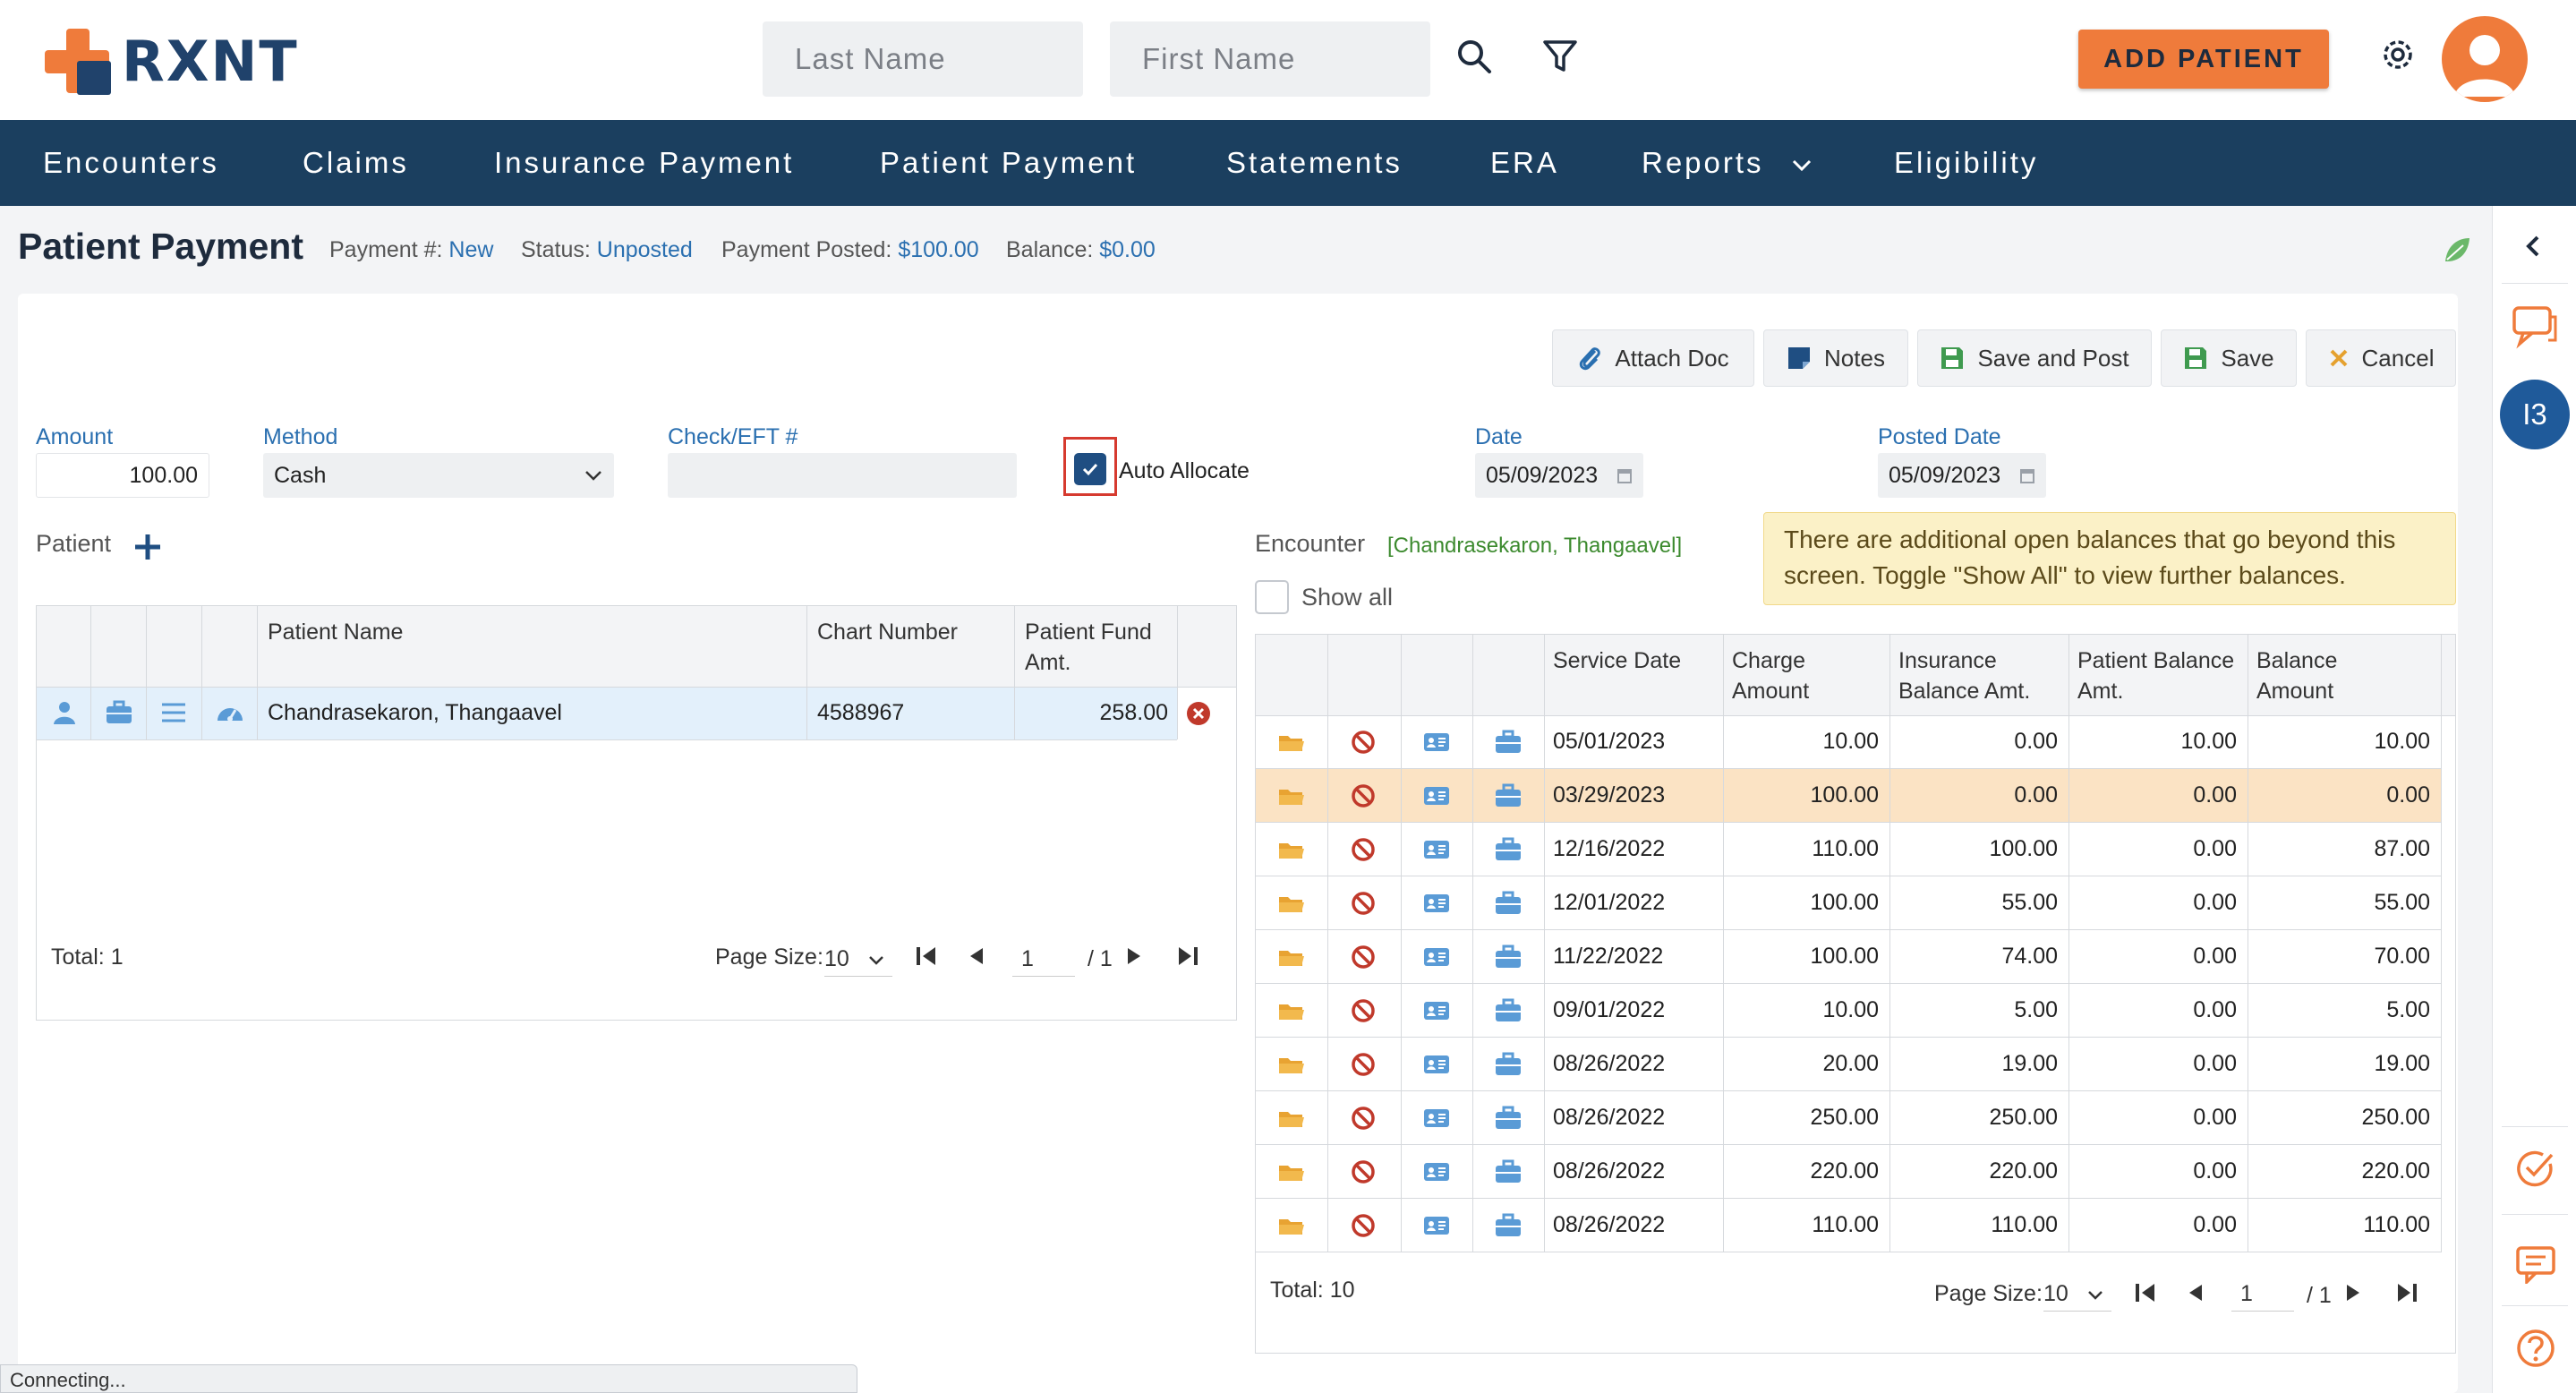  Describe the element at coordinates (2535, 415) in the screenshot. I see `rail-badge: I3` at that location.